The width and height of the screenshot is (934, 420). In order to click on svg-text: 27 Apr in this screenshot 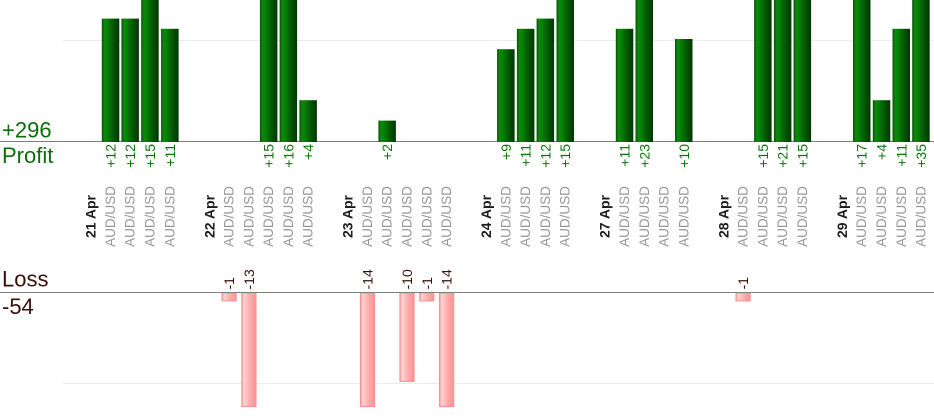, I will do `click(605, 216)`.